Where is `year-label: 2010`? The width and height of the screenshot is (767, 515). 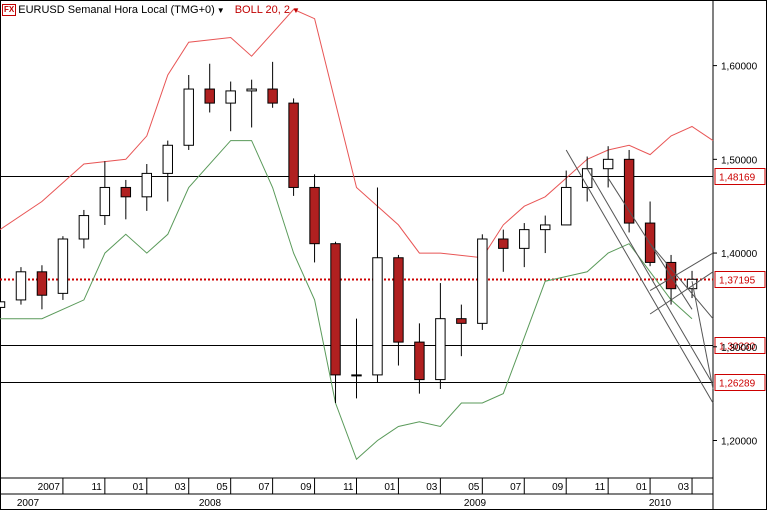 year-label: 2010 is located at coordinates (660, 503).